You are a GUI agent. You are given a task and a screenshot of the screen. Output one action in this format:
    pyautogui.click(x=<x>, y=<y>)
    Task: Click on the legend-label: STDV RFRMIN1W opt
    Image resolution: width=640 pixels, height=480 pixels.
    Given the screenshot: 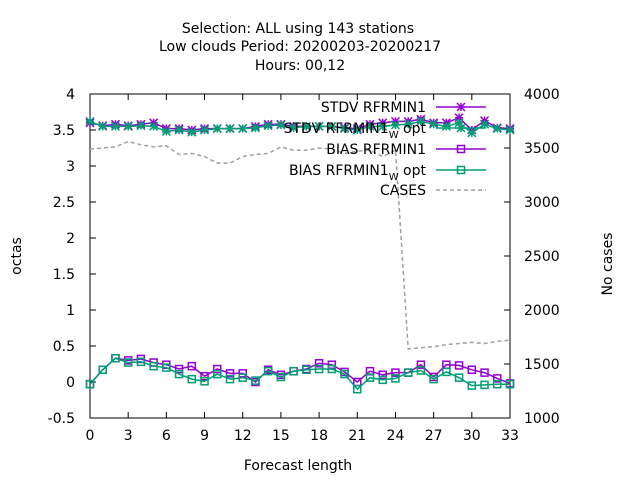 What is the action you would take?
    pyautogui.click(x=355, y=131)
    